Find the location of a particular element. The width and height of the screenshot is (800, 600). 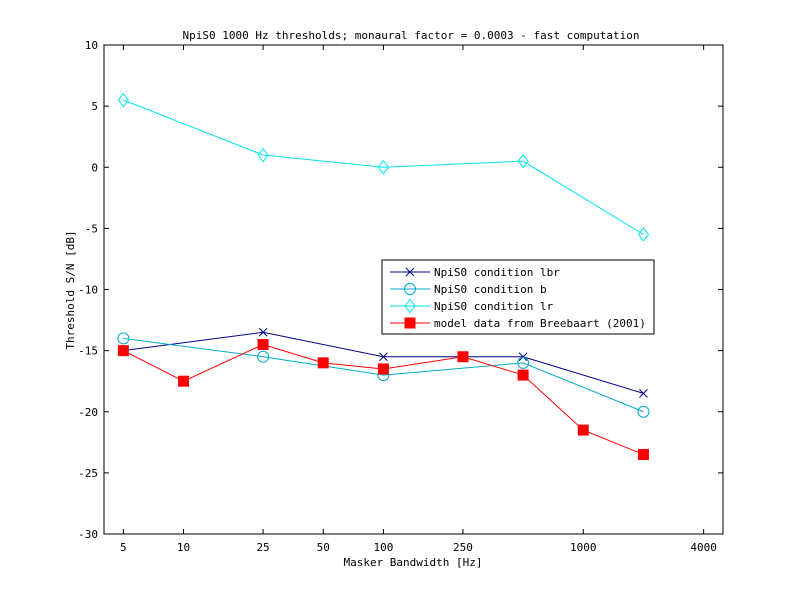

legend-label: NpiS0 condition lr is located at coordinates (494, 306).